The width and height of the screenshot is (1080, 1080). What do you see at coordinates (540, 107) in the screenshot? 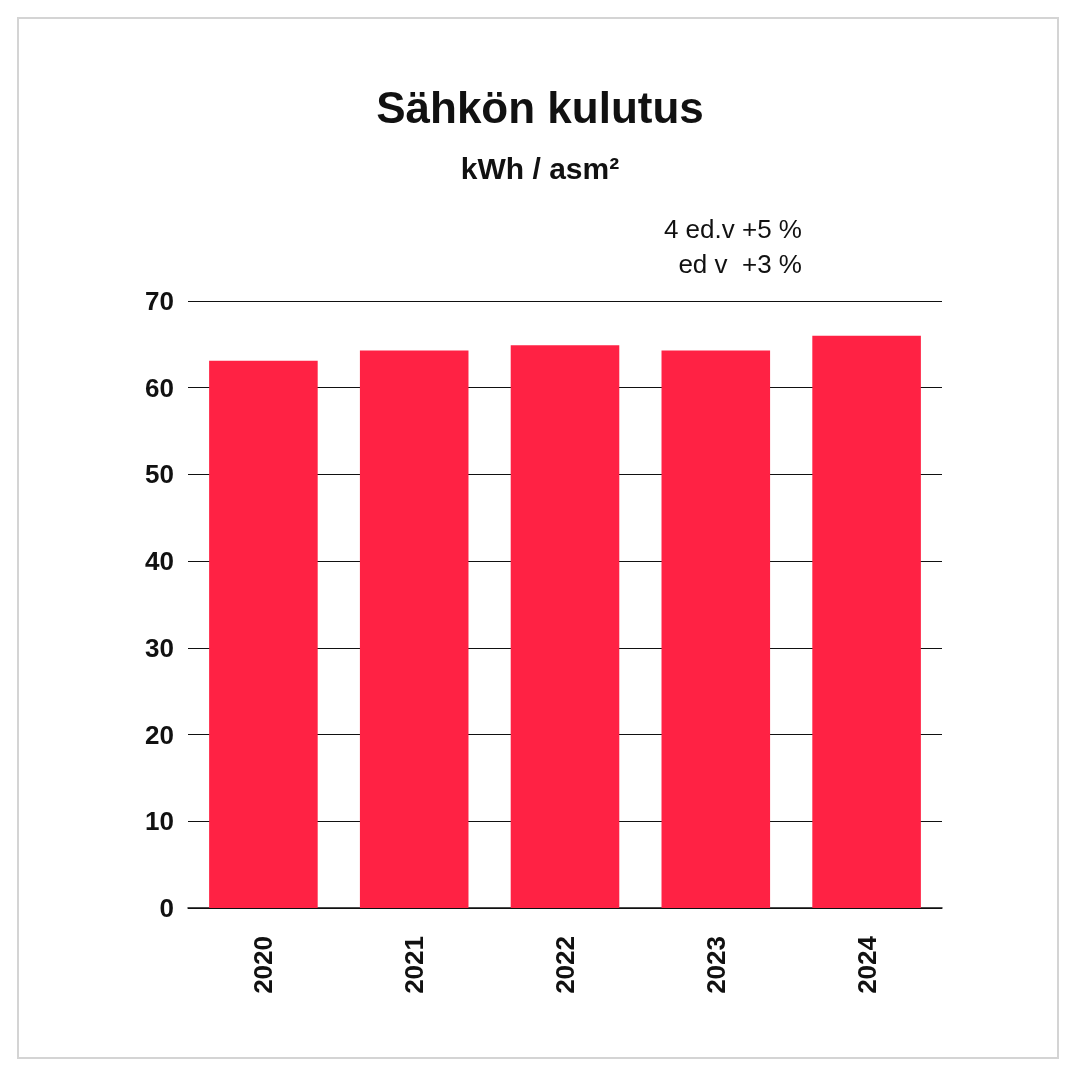
I see `chart-title: Sähkön kulutus` at bounding box center [540, 107].